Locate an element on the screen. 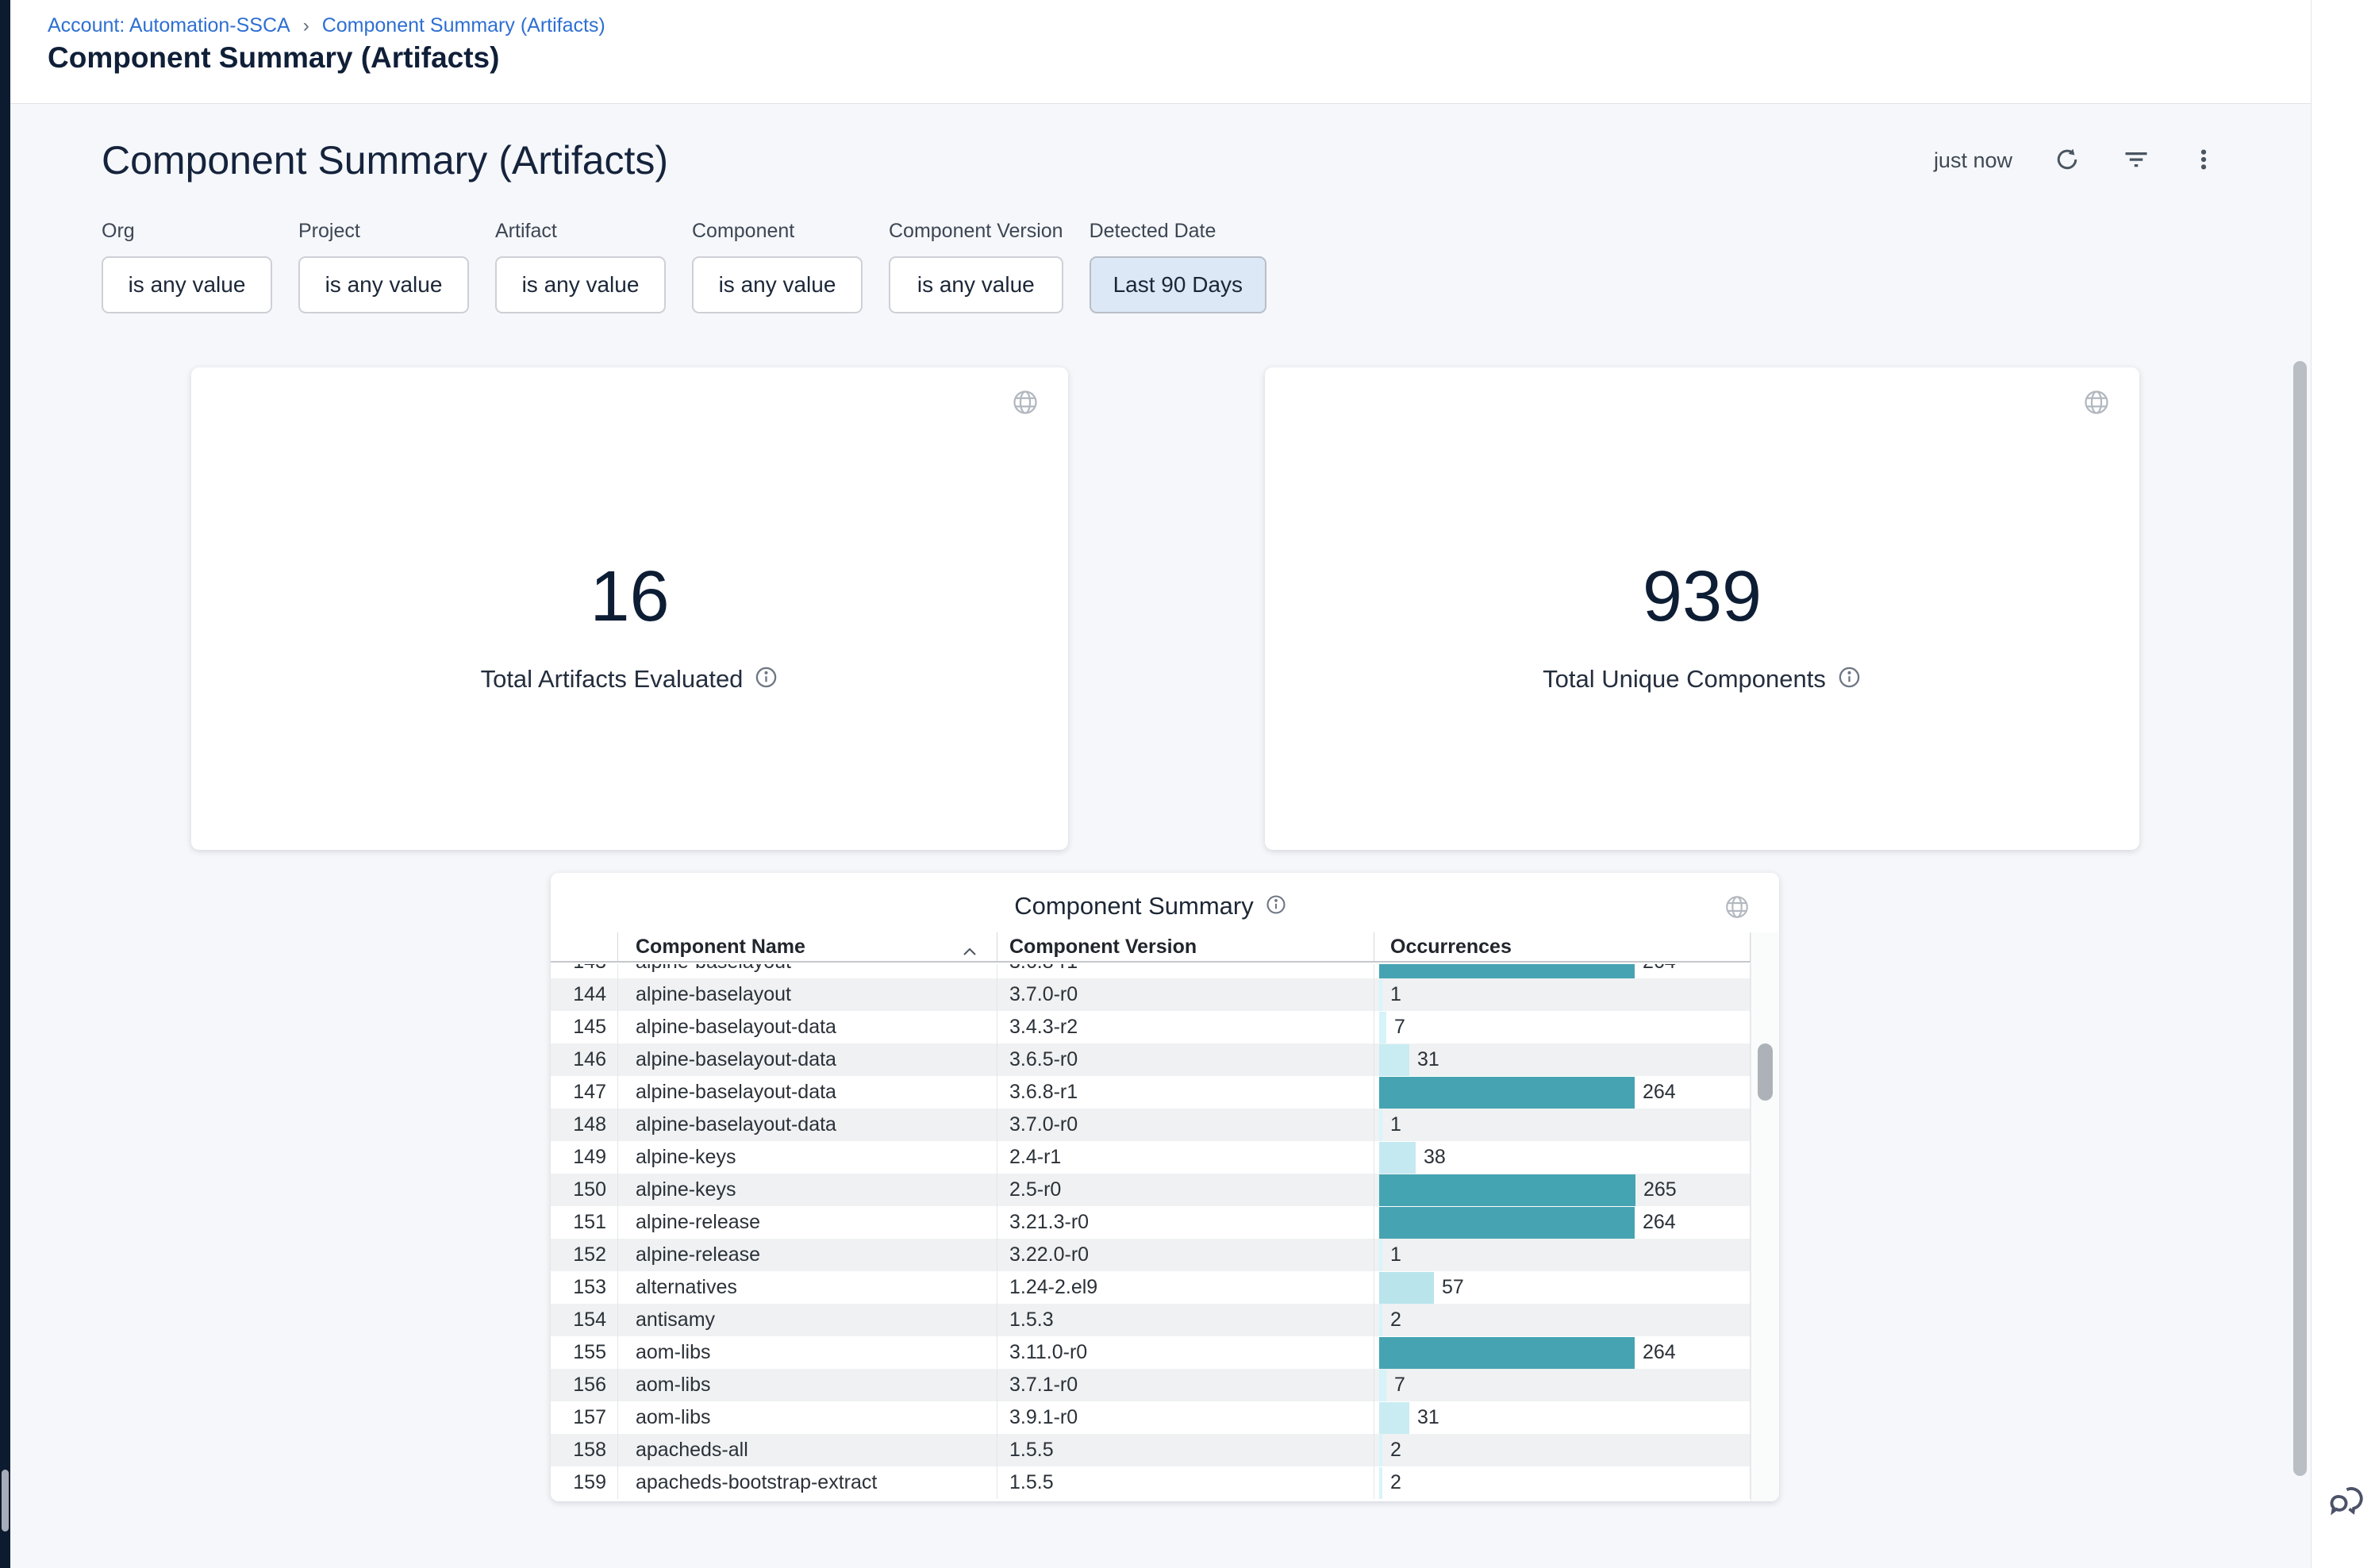 This screenshot has width=2379, height=1568. filter-group-component: Component is any value is located at coordinates (777, 266).